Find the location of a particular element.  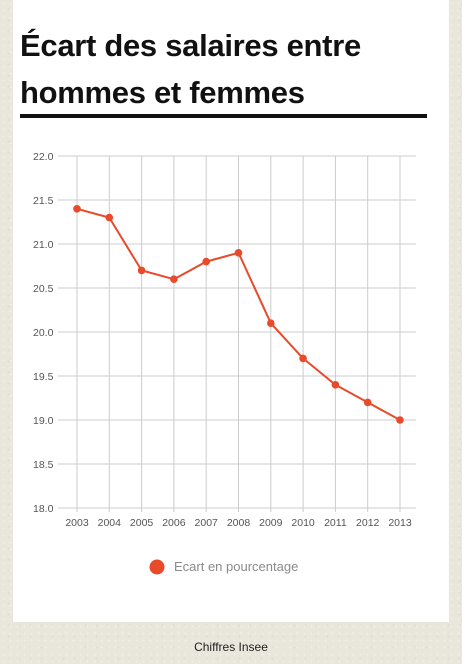

x-tick-label: 2003 is located at coordinates (77, 523).